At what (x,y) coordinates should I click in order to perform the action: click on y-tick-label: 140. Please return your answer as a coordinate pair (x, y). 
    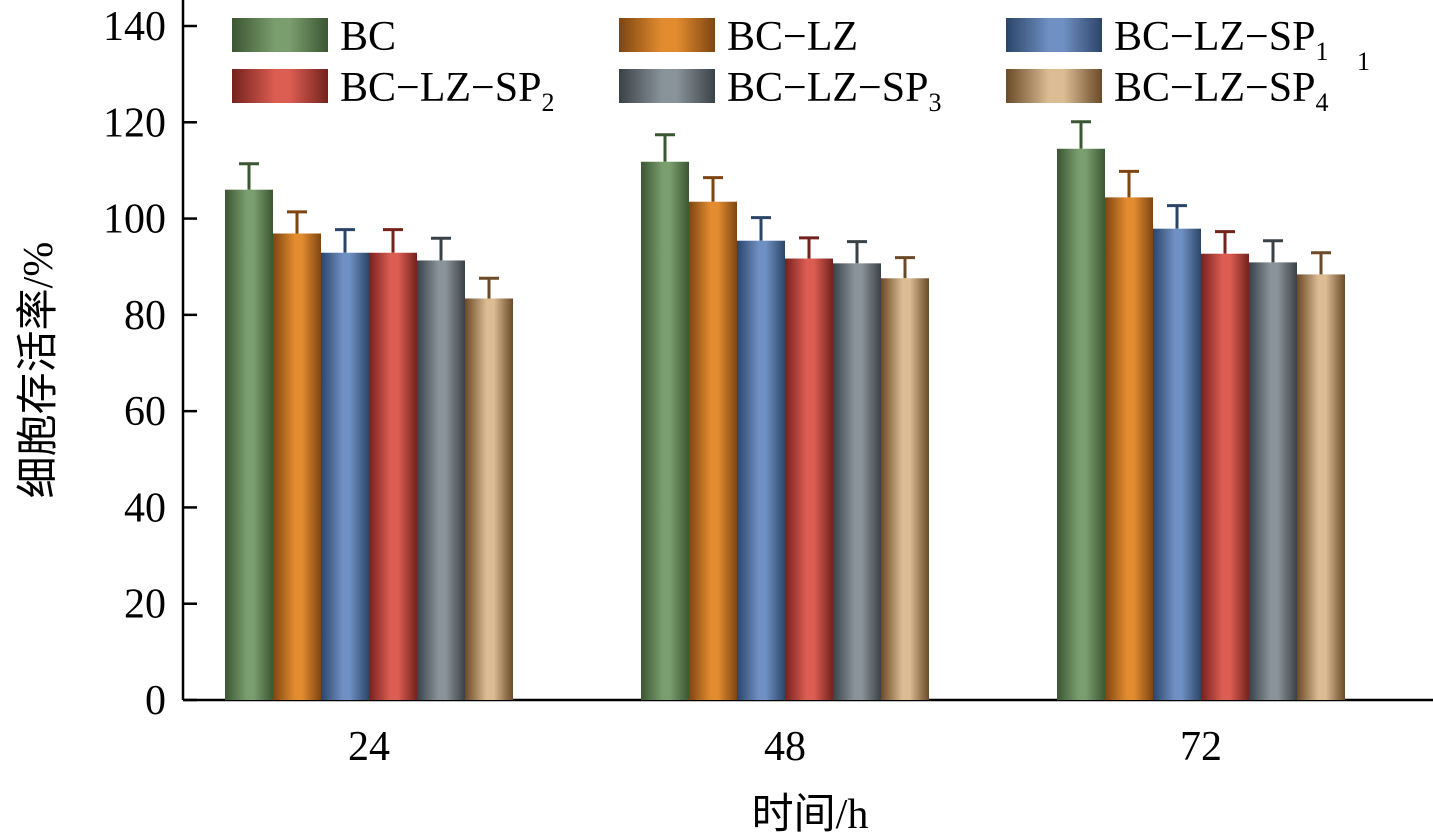
    Looking at the image, I should click on (134, 27).